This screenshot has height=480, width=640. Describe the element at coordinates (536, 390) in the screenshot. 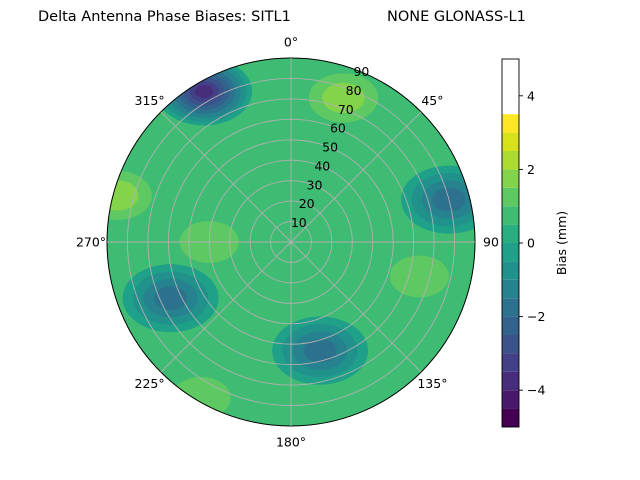

I see `colorbar-tick-label: −4` at that location.